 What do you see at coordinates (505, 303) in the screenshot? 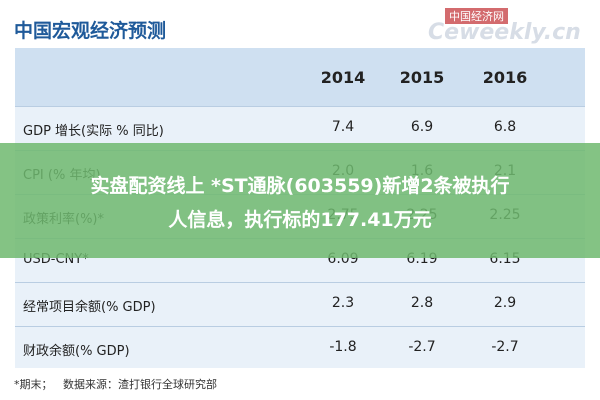
I see `cell: 2.9` at bounding box center [505, 303].